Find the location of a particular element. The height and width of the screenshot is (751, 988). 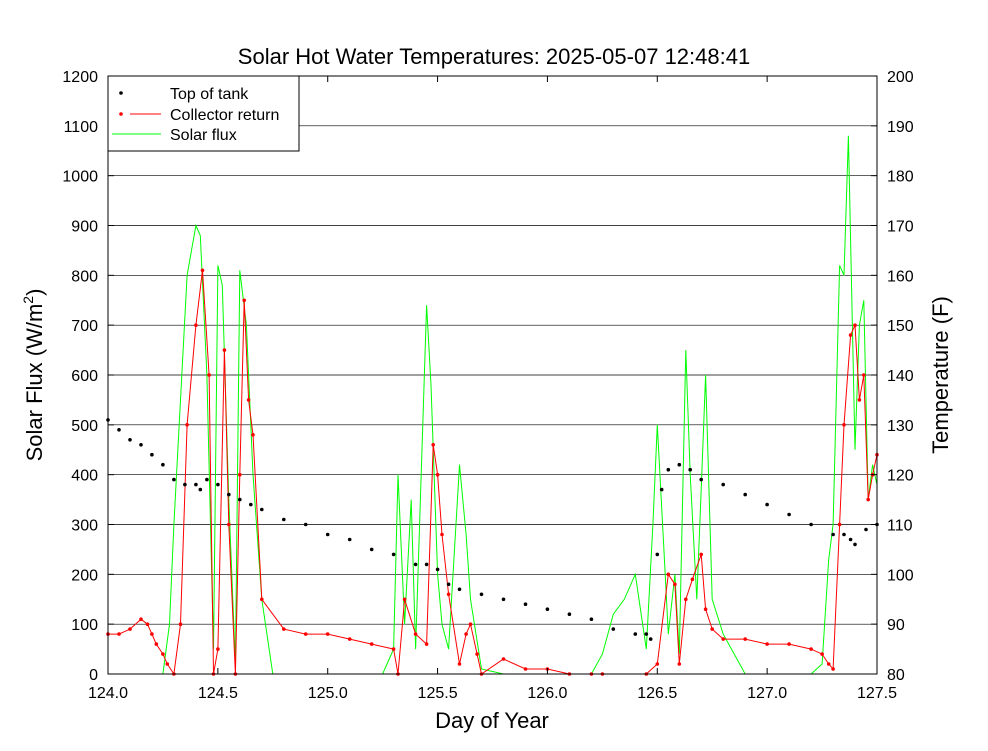

y-right-tick-label: 110 is located at coordinates (900, 526).